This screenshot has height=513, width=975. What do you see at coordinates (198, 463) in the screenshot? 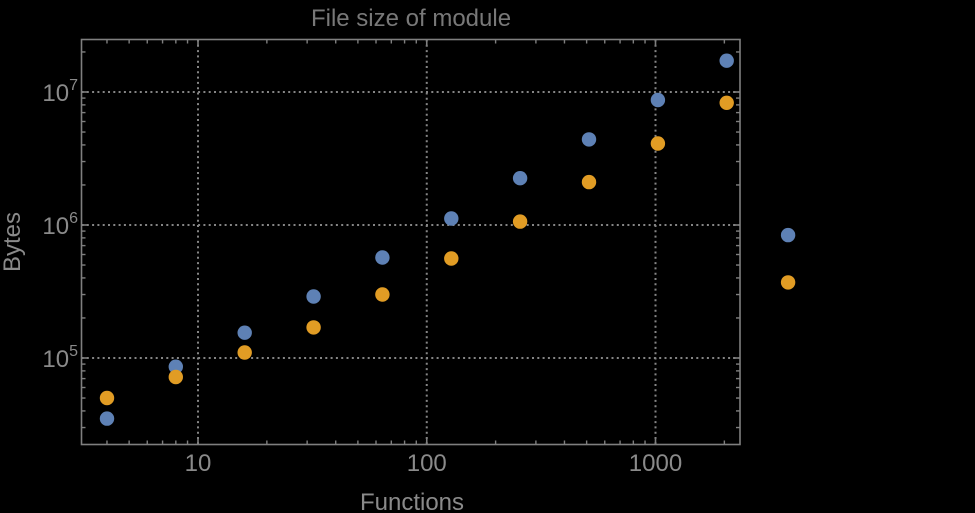
I see `x-tick-label: 10` at bounding box center [198, 463].